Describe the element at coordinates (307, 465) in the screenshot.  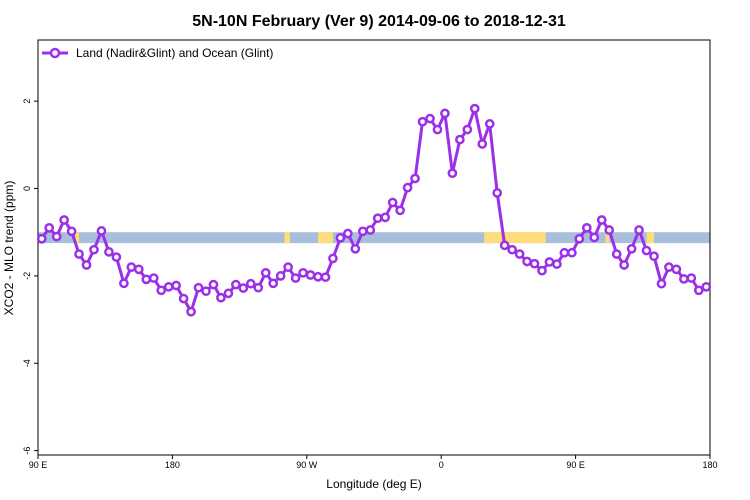
I see `x-tick-label: 90 W` at that location.